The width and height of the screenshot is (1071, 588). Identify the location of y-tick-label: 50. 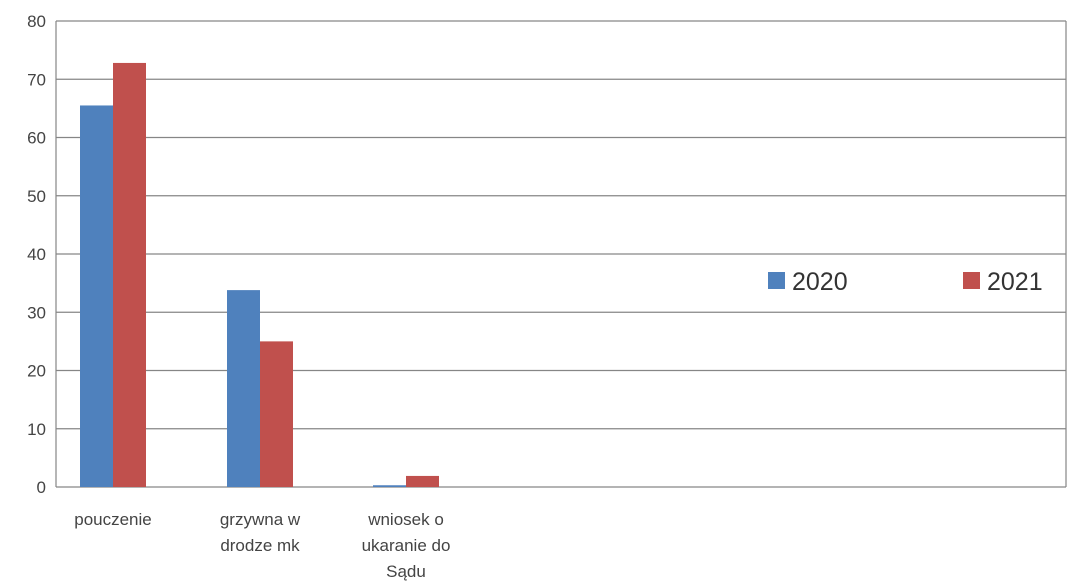
(36, 196).